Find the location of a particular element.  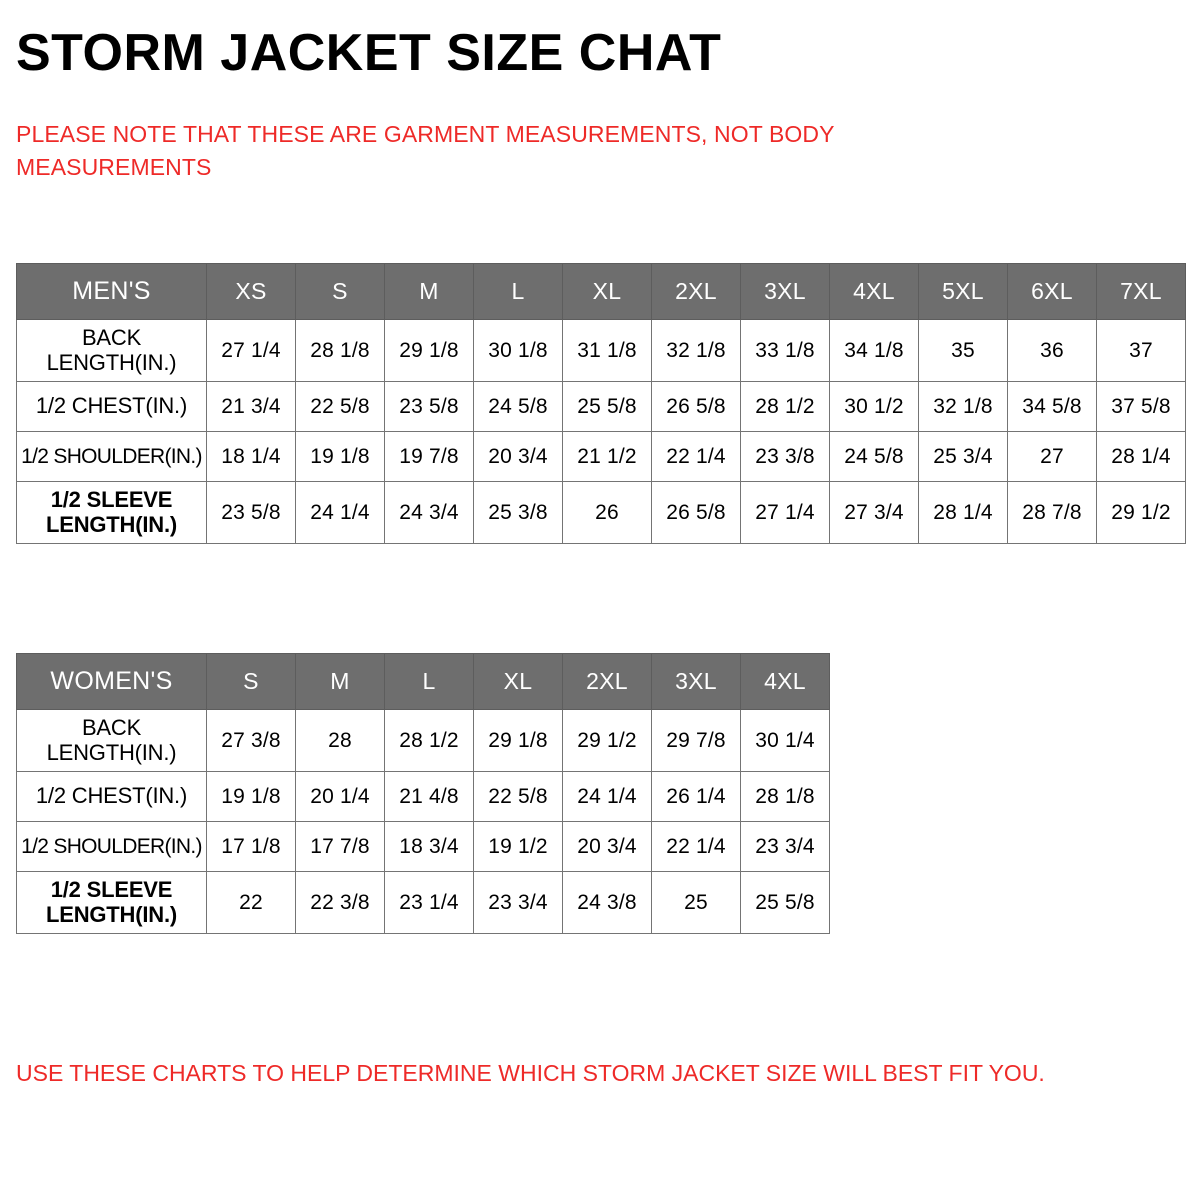

womens-column-header-2xl: 2XL is located at coordinates (607, 681).